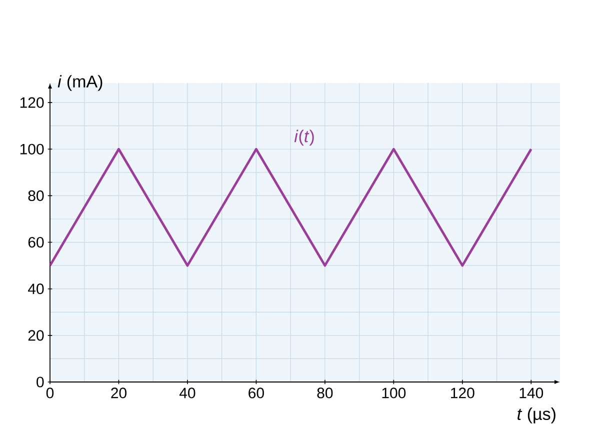  What do you see at coordinates (532, 393) in the screenshot?
I see `x-tick-label: 140` at bounding box center [532, 393].